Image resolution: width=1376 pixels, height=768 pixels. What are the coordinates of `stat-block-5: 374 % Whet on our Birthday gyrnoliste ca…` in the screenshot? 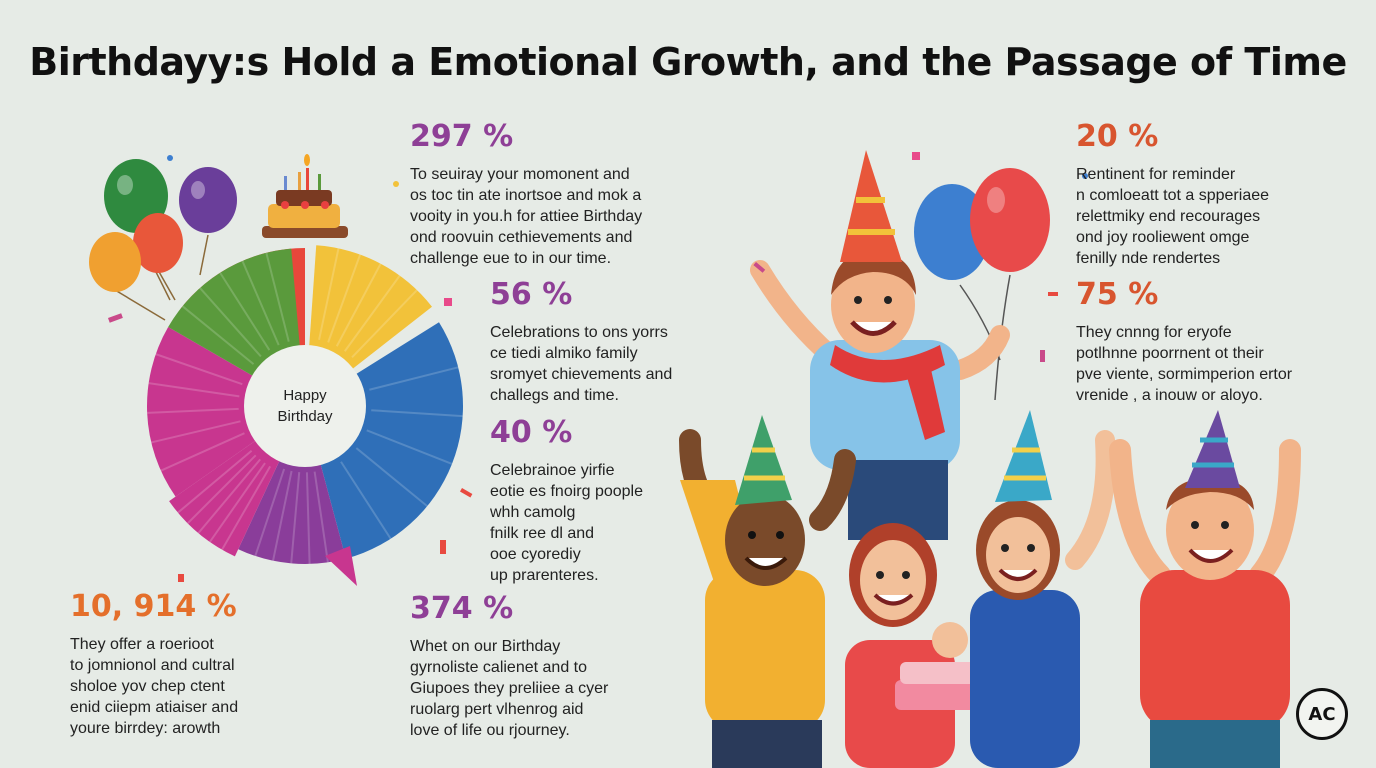 It's located at (540, 666).